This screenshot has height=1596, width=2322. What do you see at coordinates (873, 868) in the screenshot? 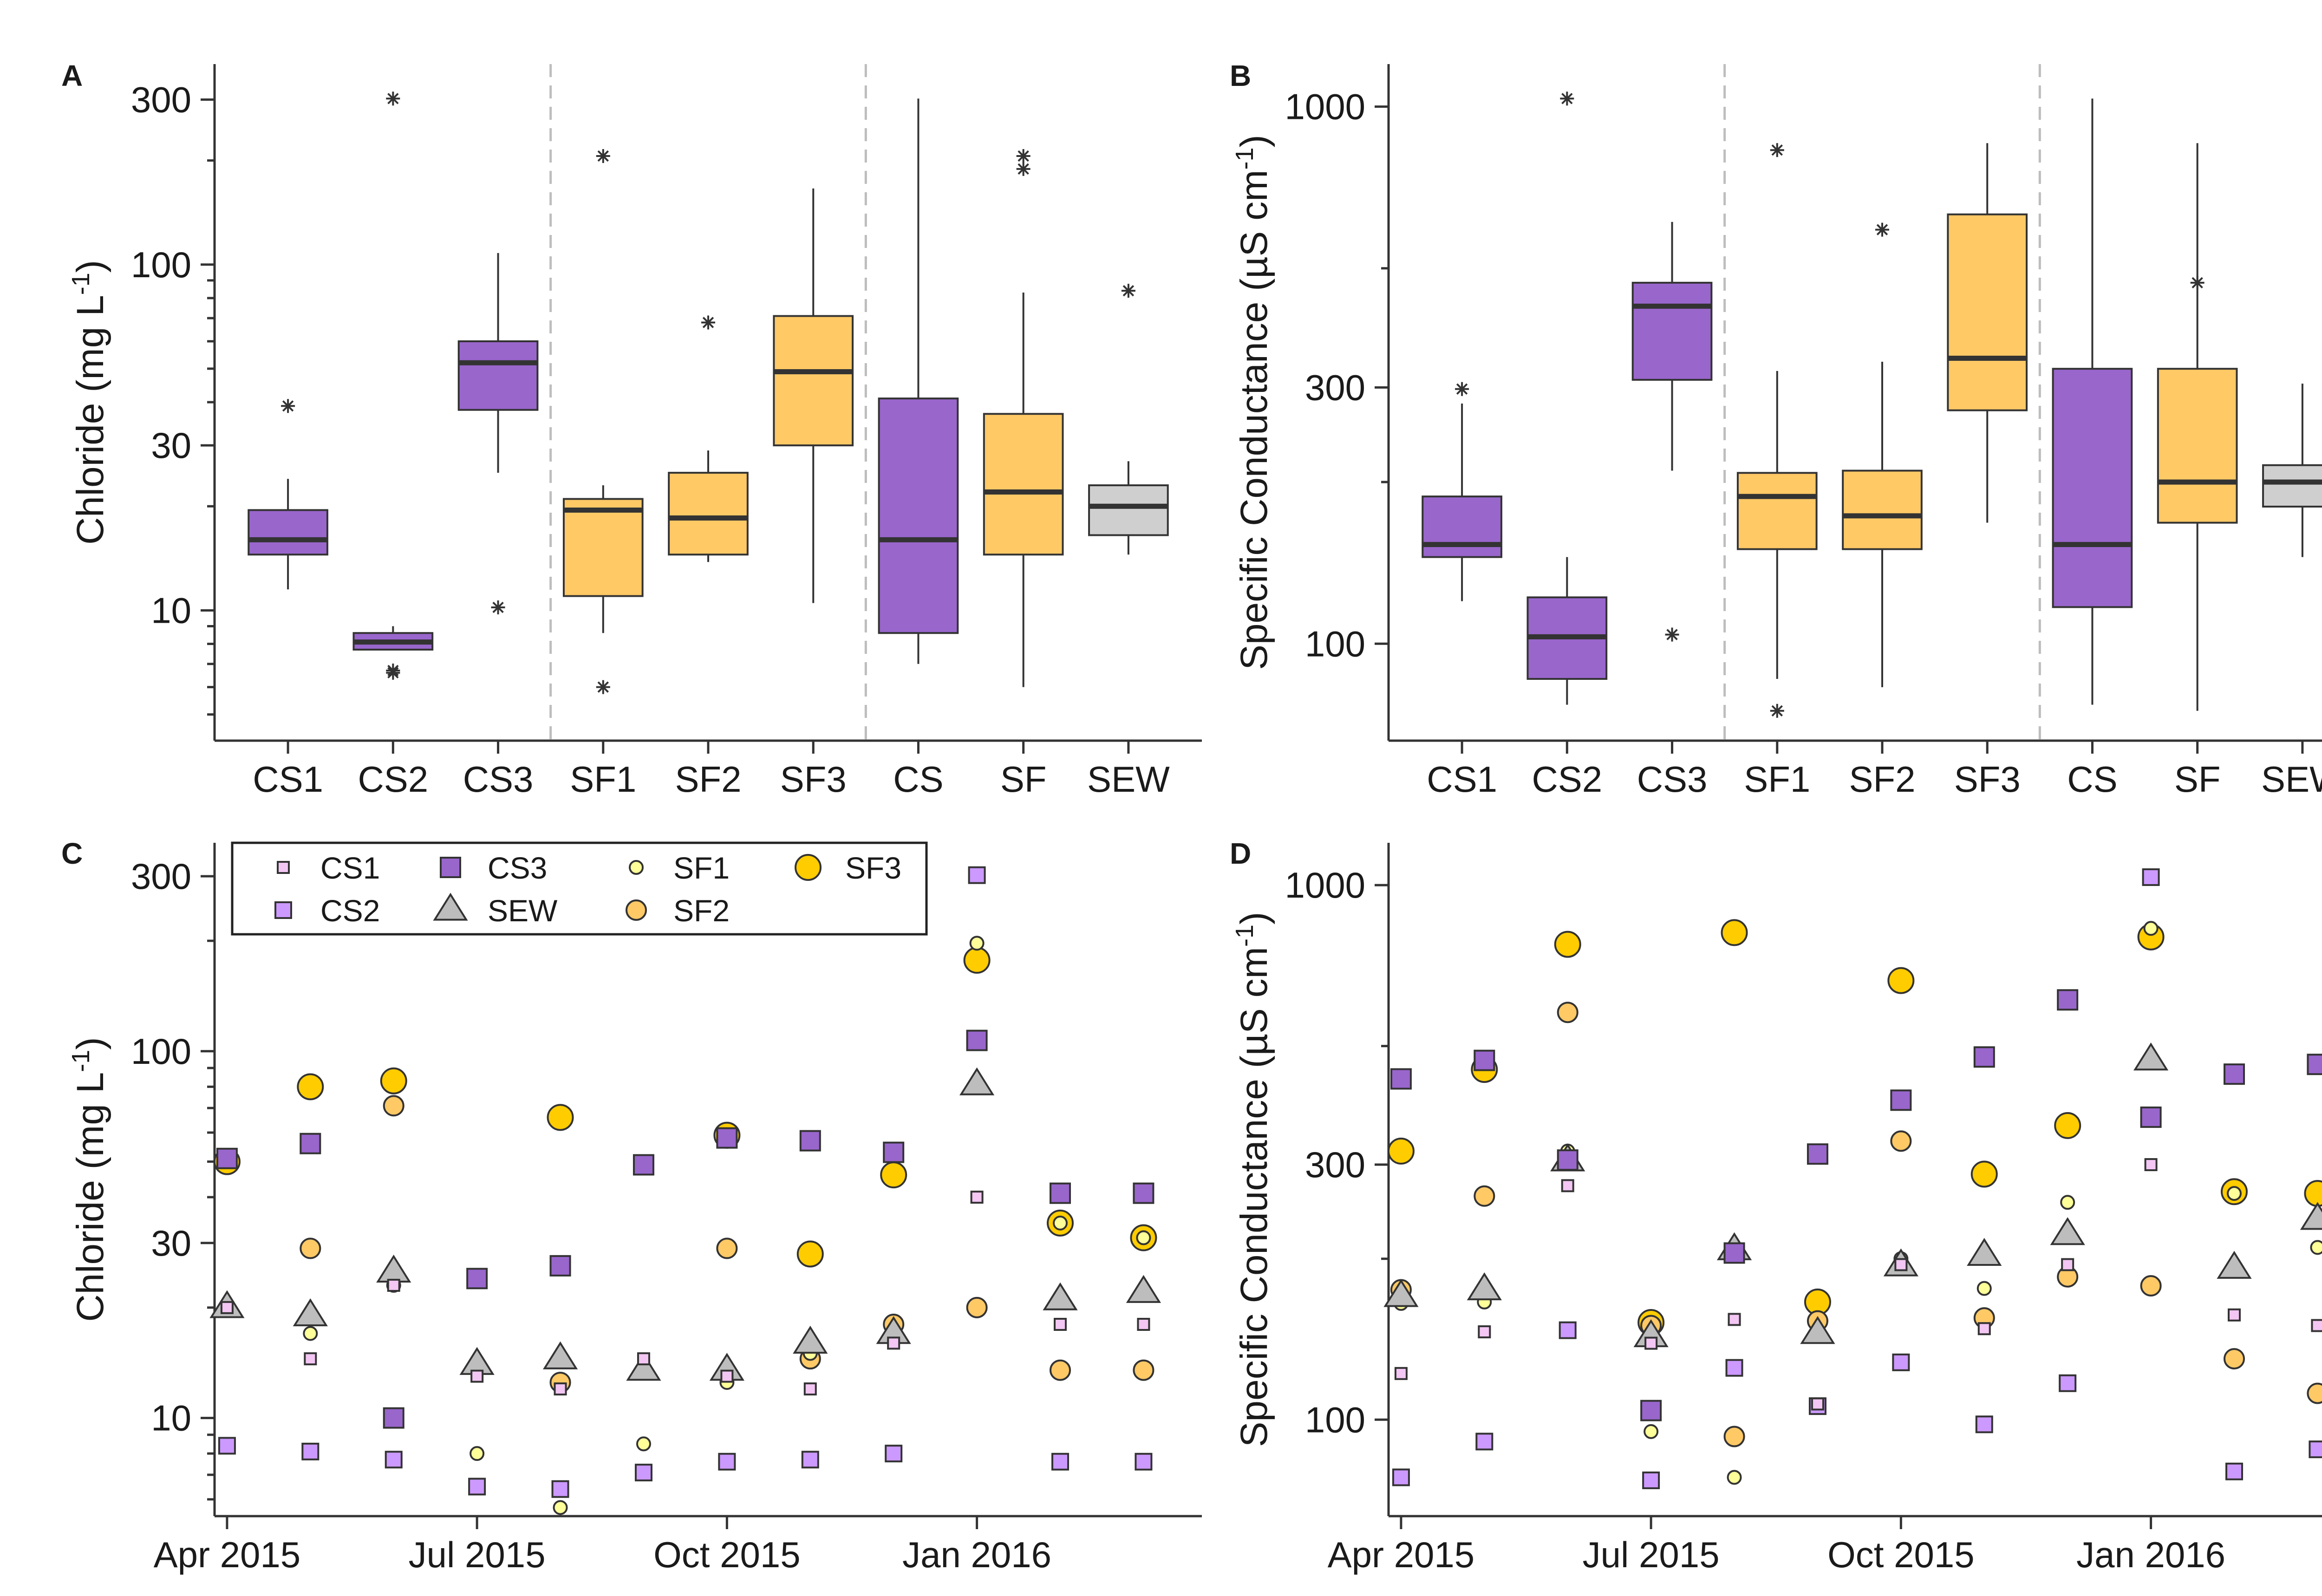
I see `legend-label-SF3: SF3` at bounding box center [873, 868].